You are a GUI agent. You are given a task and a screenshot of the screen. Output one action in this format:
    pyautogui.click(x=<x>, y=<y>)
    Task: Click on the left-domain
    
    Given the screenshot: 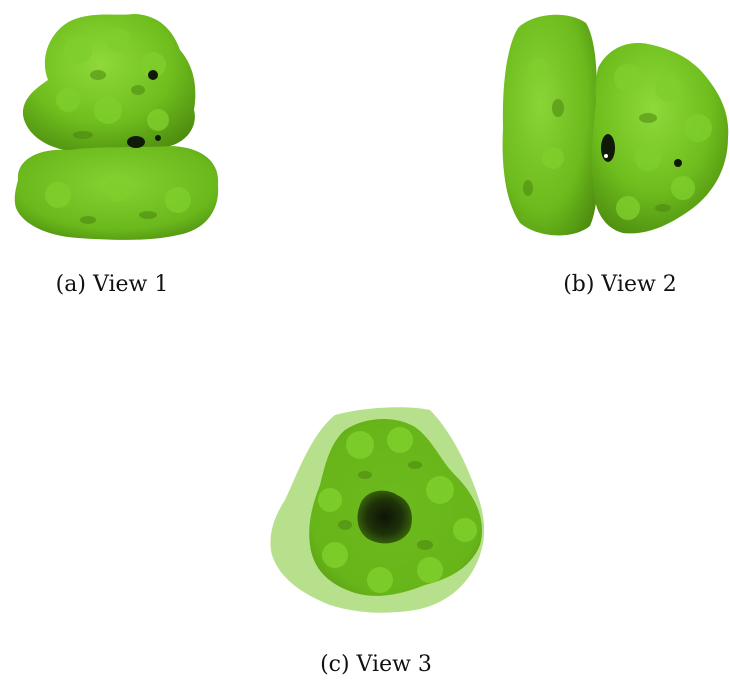 What is the action you would take?
    pyautogui.click(x=550, y=125)
    